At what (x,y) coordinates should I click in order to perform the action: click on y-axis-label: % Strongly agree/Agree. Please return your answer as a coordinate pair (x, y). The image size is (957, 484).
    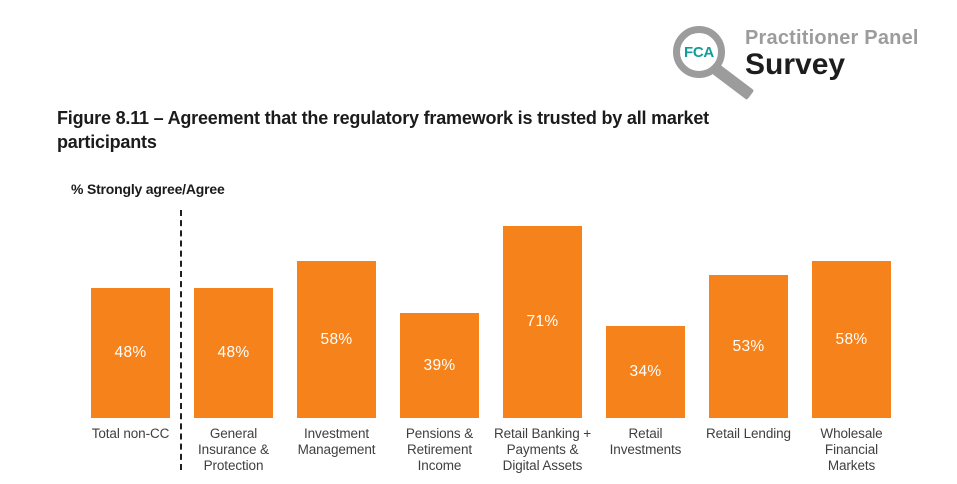
    Looking at the image, I should click on (148, 189).